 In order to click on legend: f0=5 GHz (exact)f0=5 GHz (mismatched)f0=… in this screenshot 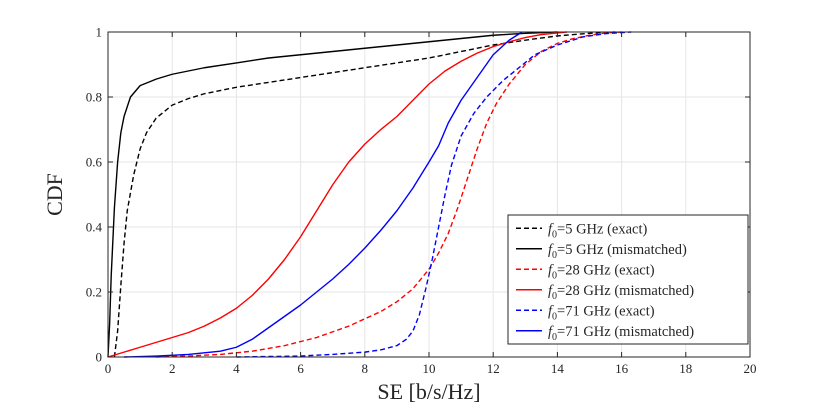, I will do `click(628, 279)`.